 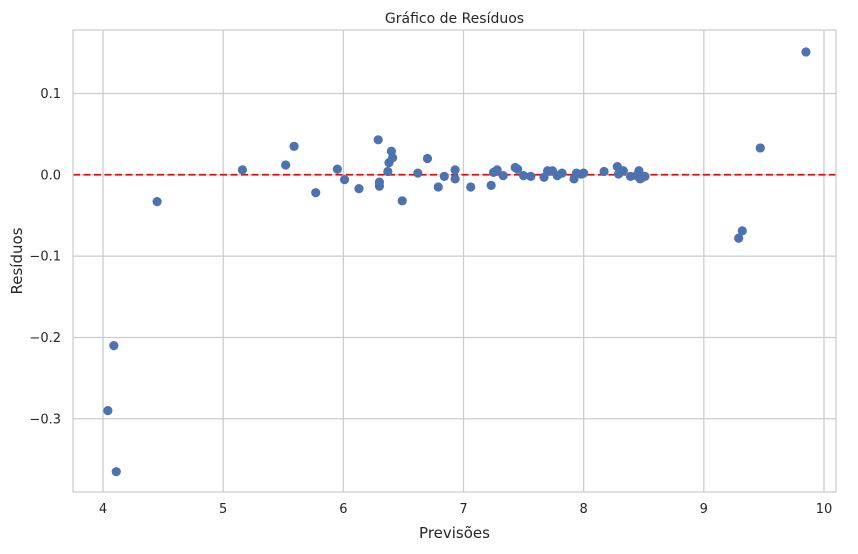 I want to click on y-tick-labels: 0.1 0.0 −0.1 −0.2 −0.3, so click(x=45, y=257).